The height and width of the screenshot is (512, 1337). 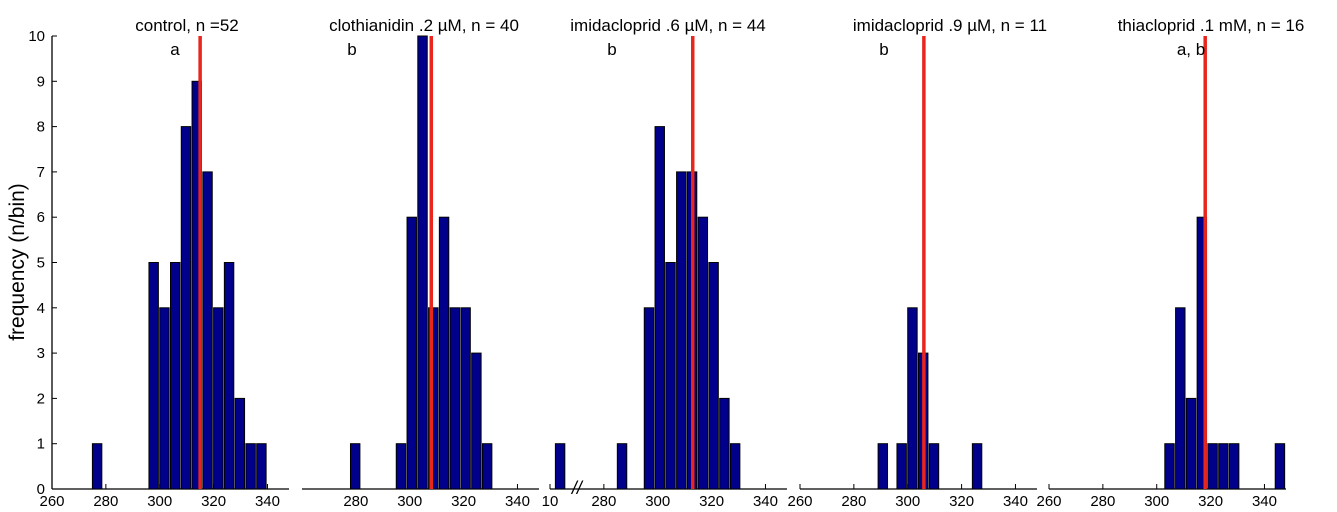 I want to click on panel-title: thiacloprid .1 mM, n = 16, so click(x=1211, y=25).